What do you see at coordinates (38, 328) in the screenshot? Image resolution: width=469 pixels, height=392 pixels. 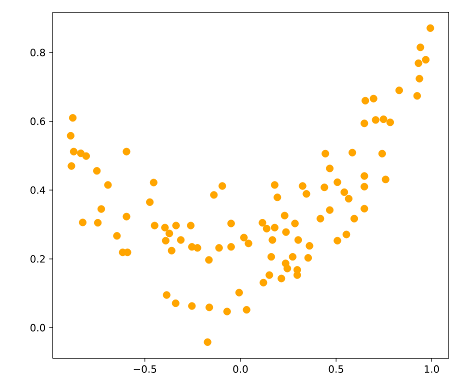 I see `y-tick-label: 0.0` at bounding box center [38, 328].